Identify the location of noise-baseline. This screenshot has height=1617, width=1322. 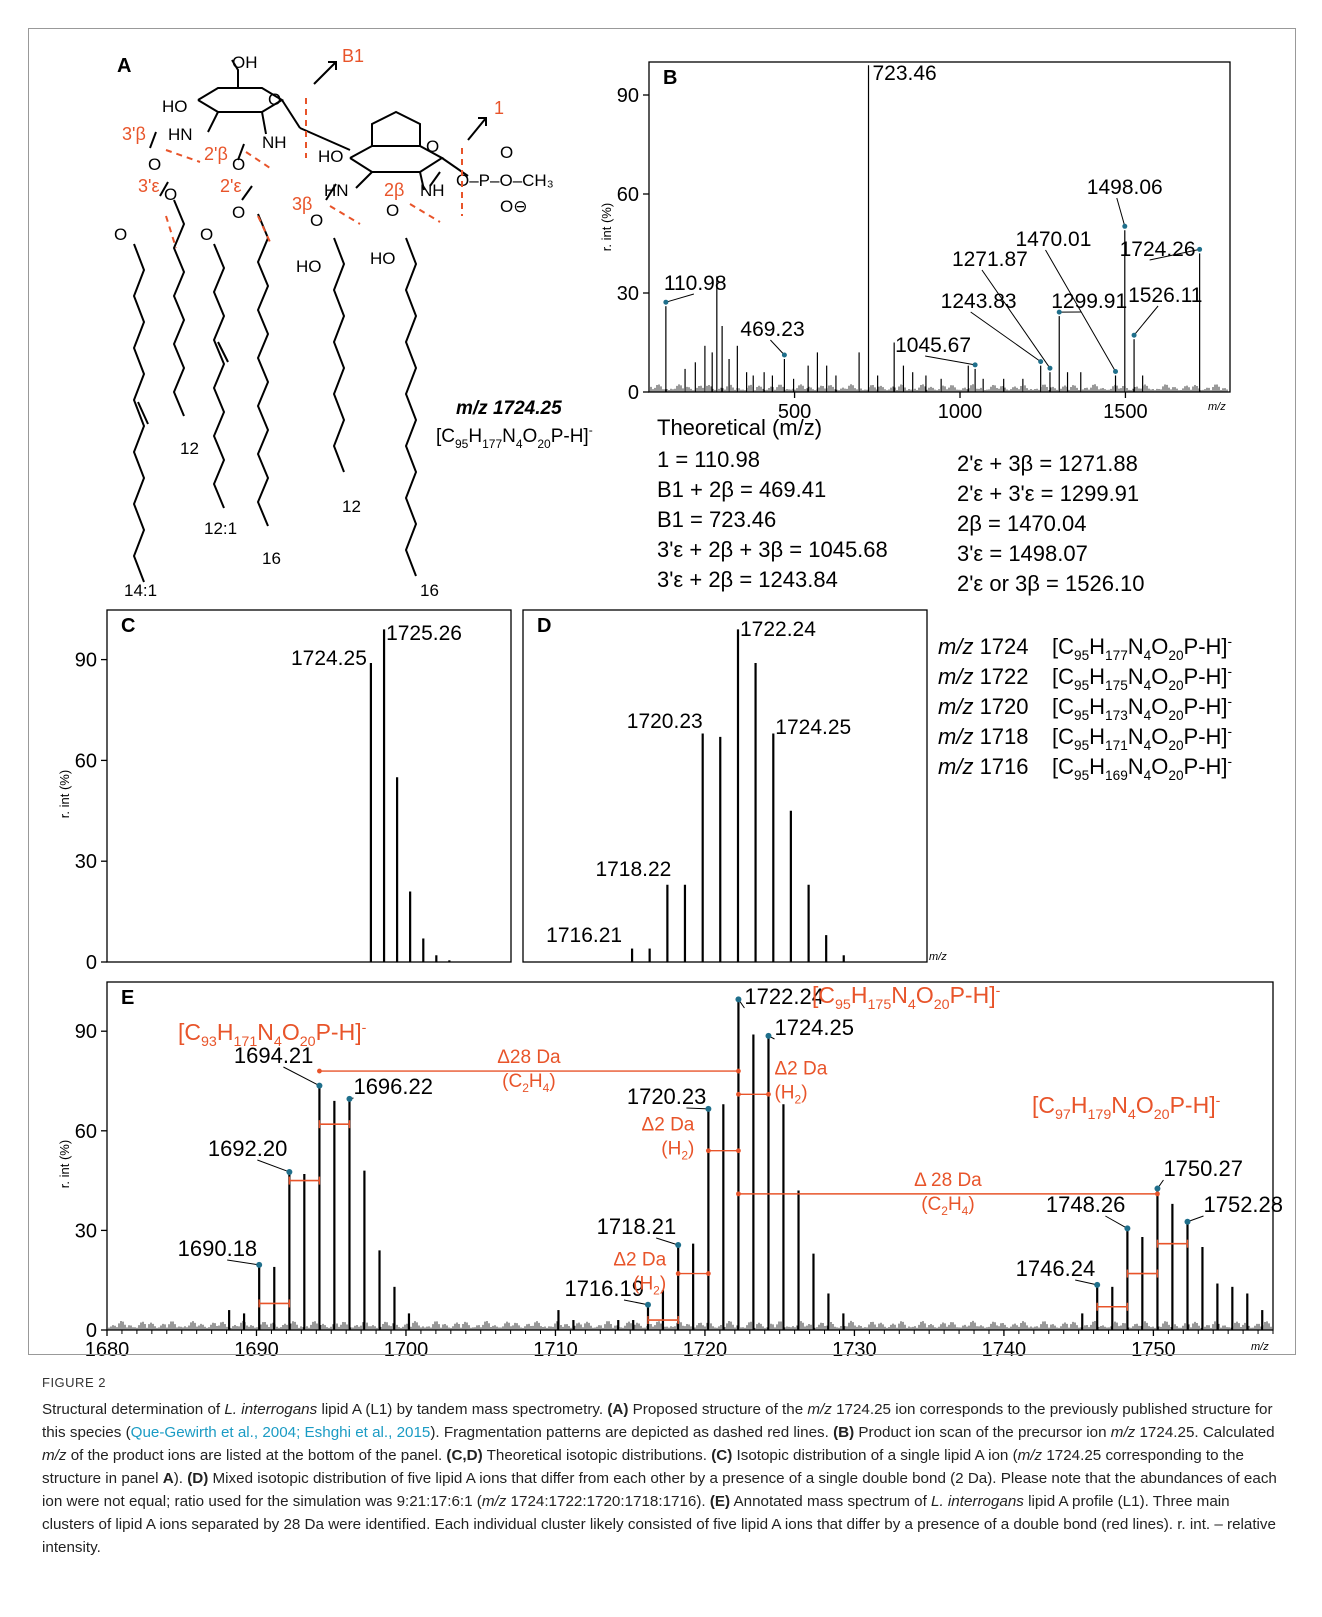
(938, 388).